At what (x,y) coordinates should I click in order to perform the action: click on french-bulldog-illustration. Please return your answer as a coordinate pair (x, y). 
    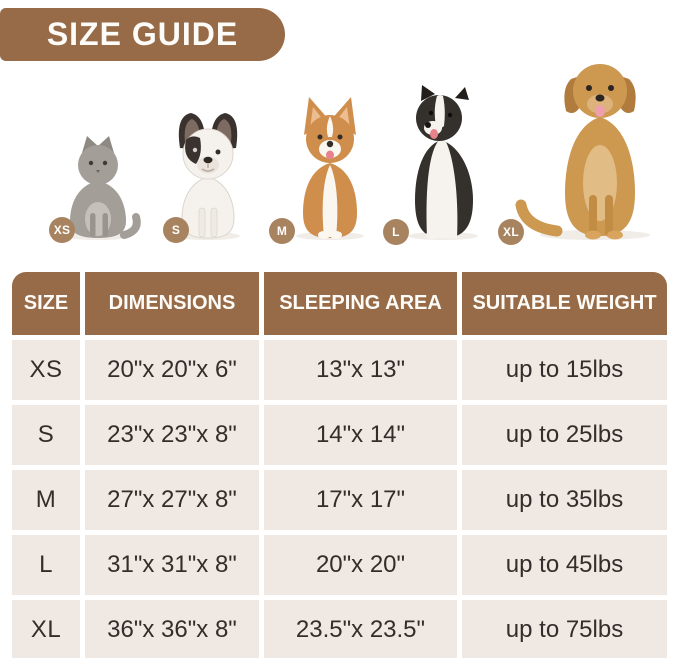
    Looking at the image, I should click on (208, 176).